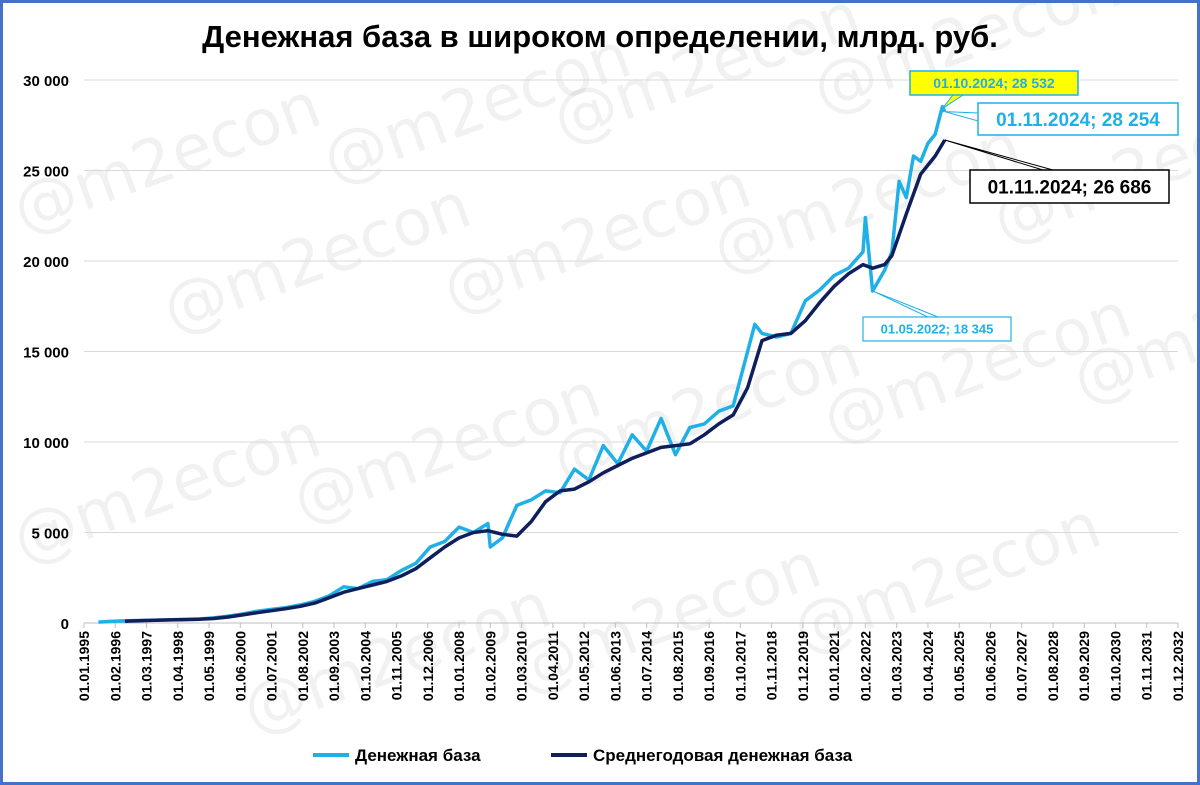  What do you see at coordinates (803, 666) in the screenshot?
I see `x-tick-label: 01.12.2019` at bounding box center [803, 666].